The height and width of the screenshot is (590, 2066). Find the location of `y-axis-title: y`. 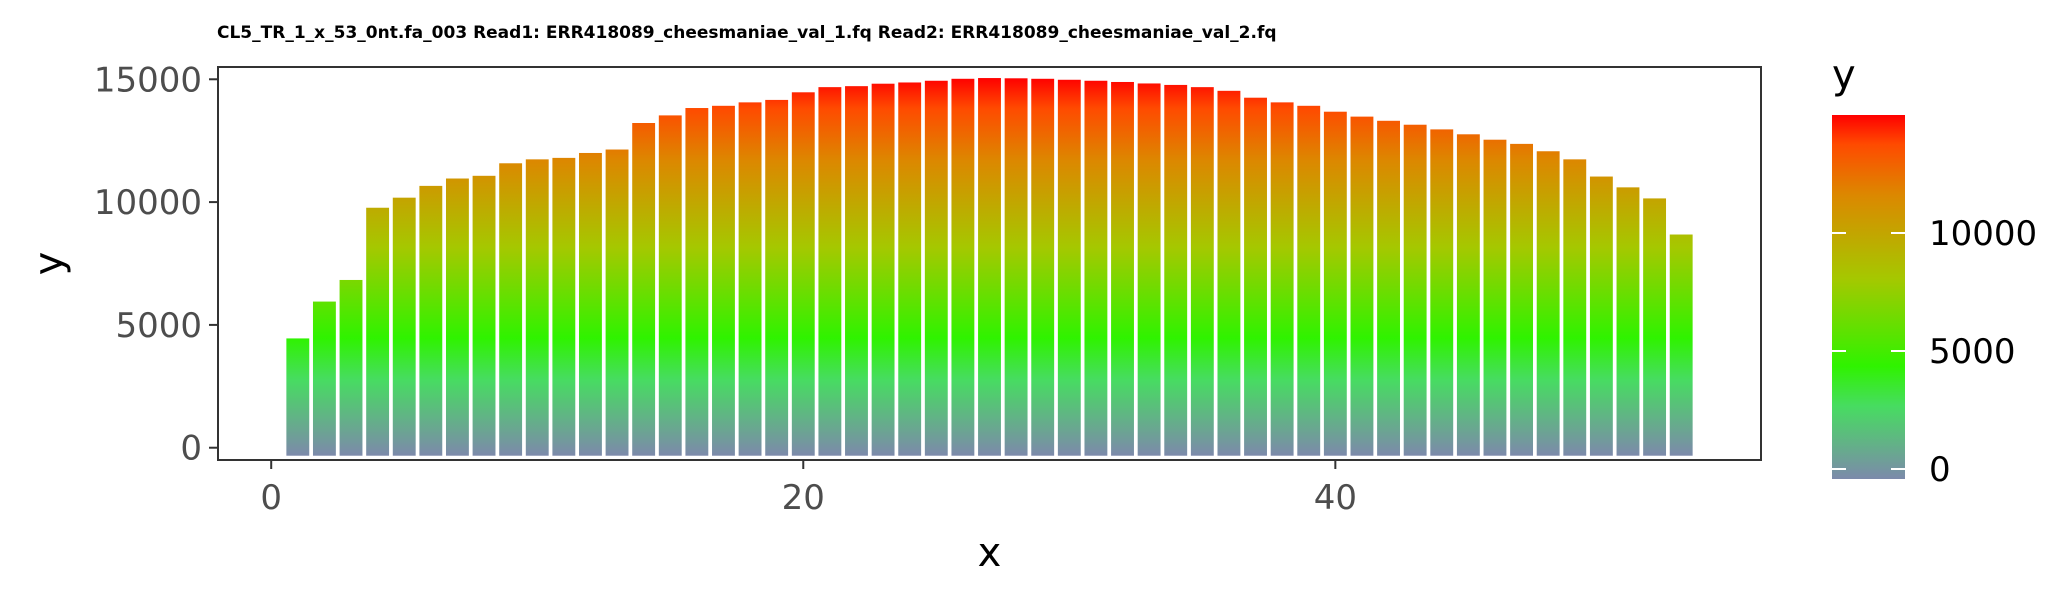

y-axis-title: y is located at coordinates (49, 264).